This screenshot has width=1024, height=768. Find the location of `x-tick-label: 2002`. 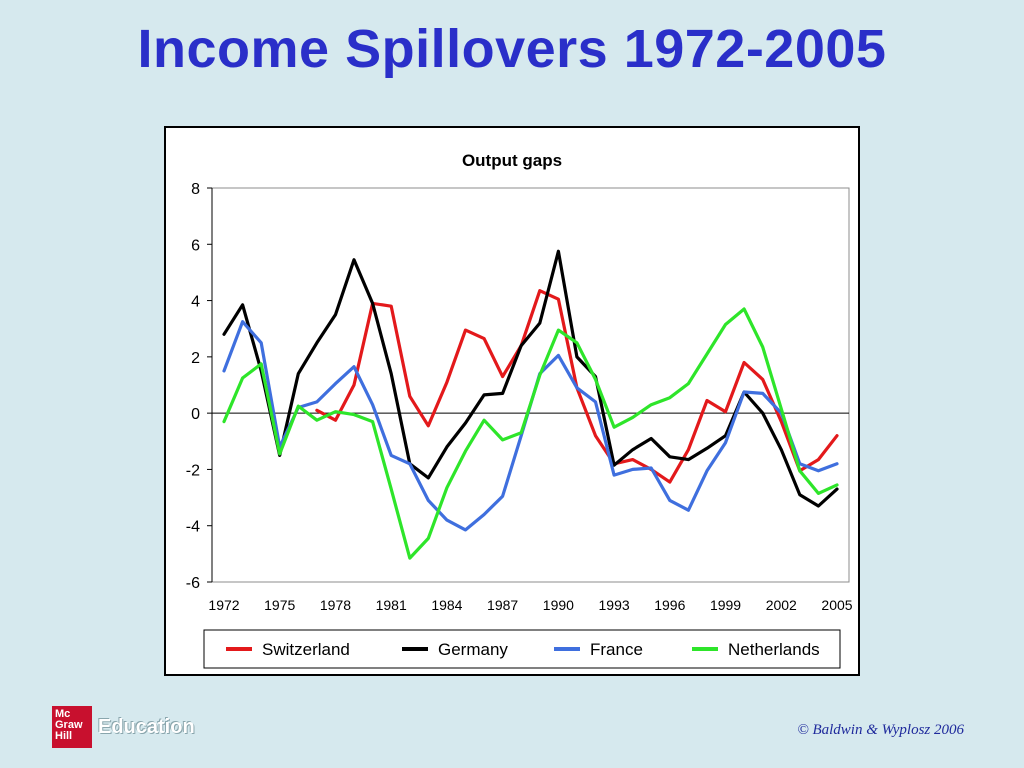

x-tick-label: 2002 is located at coordinates (781, 605).